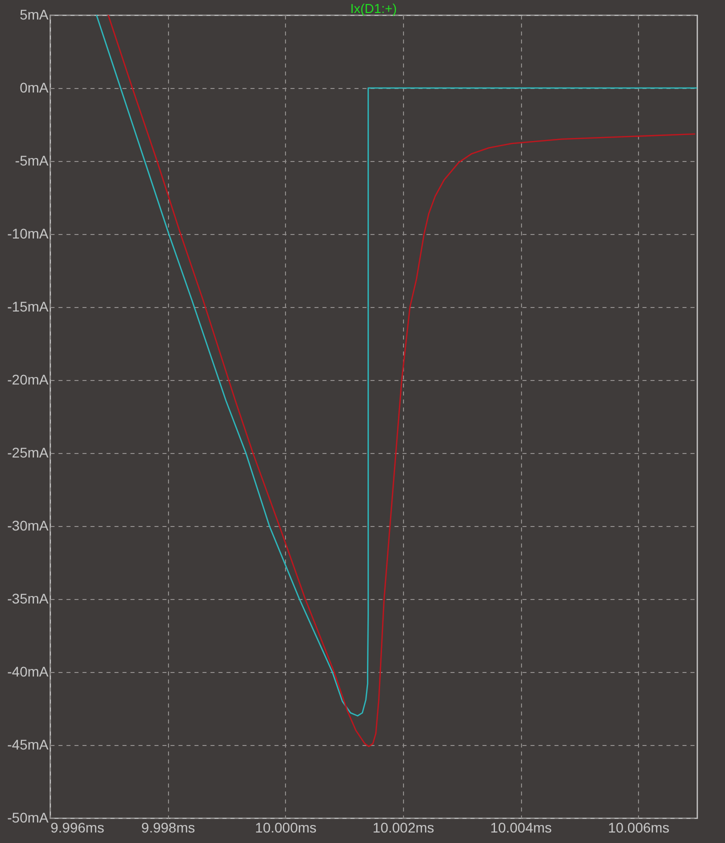 This screenshot has width=725, height=843. I want to click on y-tick-label: -35mA, so click(28, 598).